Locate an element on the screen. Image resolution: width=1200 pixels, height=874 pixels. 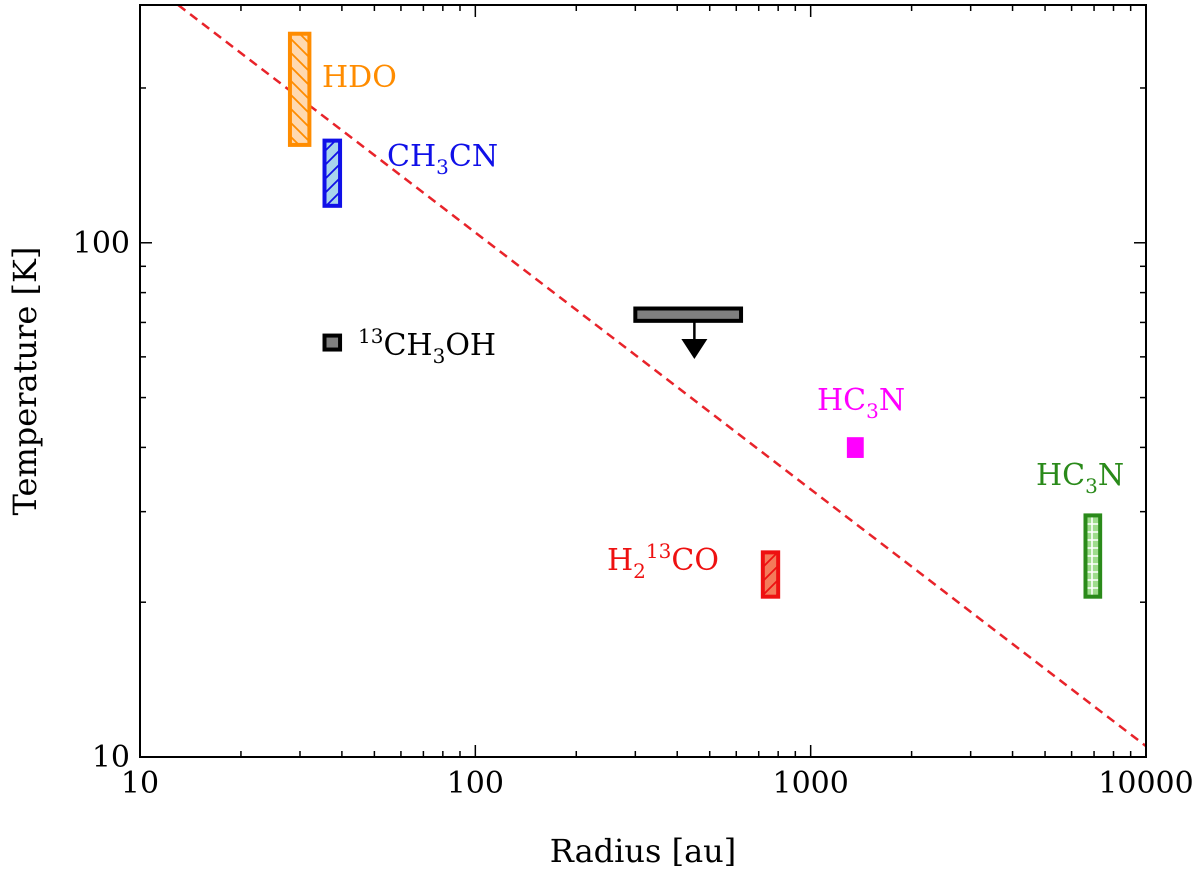
species-label-13ch3oh: 13CH3OH is located at coordinates (427, 346).